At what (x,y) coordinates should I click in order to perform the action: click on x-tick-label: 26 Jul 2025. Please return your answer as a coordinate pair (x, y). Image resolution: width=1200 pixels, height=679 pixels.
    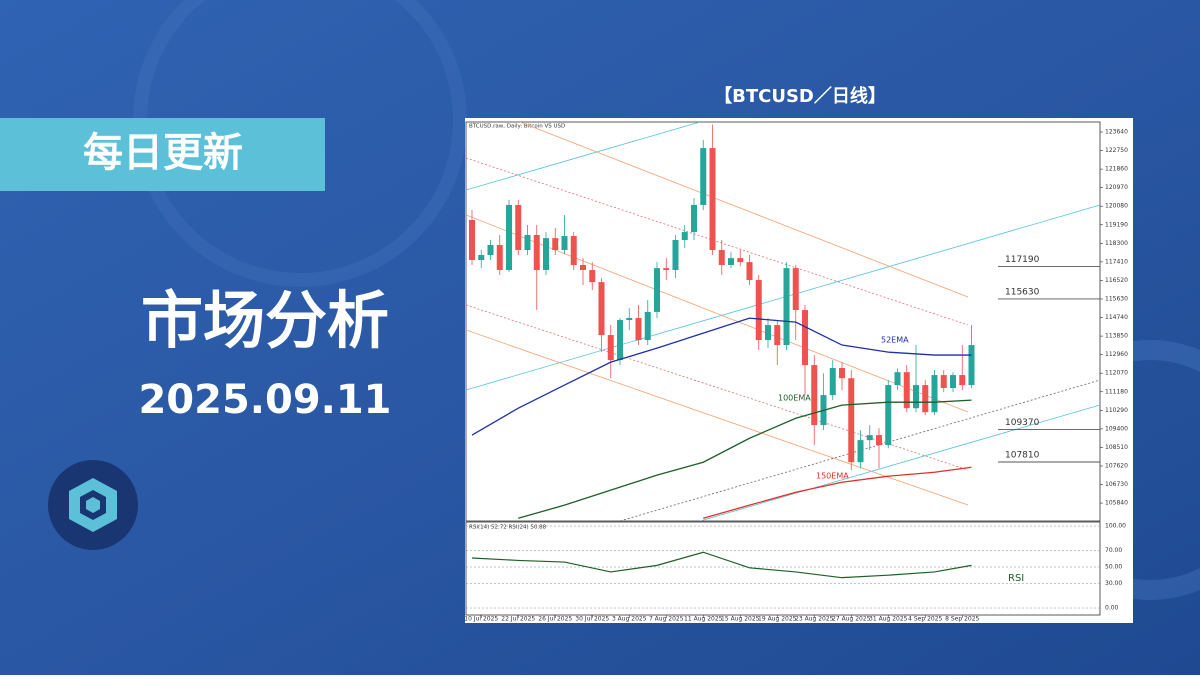
    Looking at the image, I should click on (555, 619).